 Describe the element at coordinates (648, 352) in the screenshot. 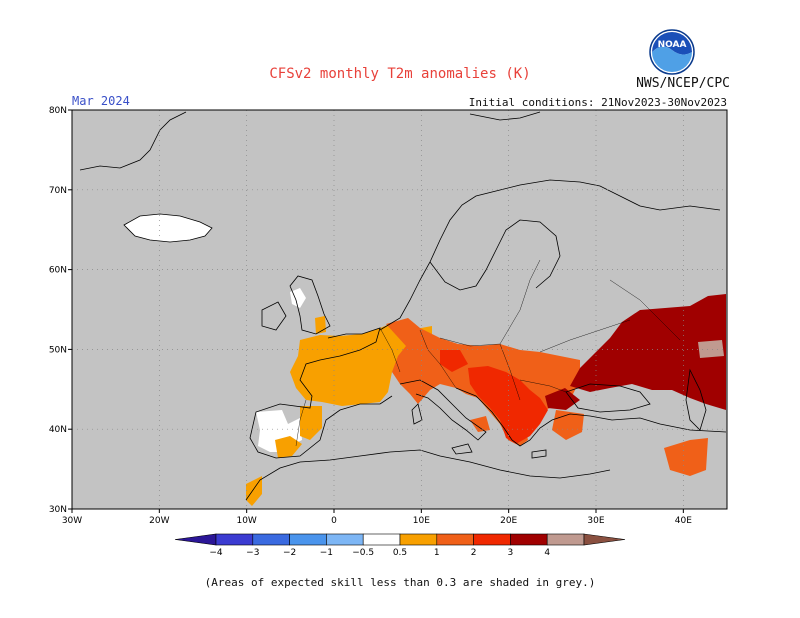

I see `dark-red-region-russia` at that location.